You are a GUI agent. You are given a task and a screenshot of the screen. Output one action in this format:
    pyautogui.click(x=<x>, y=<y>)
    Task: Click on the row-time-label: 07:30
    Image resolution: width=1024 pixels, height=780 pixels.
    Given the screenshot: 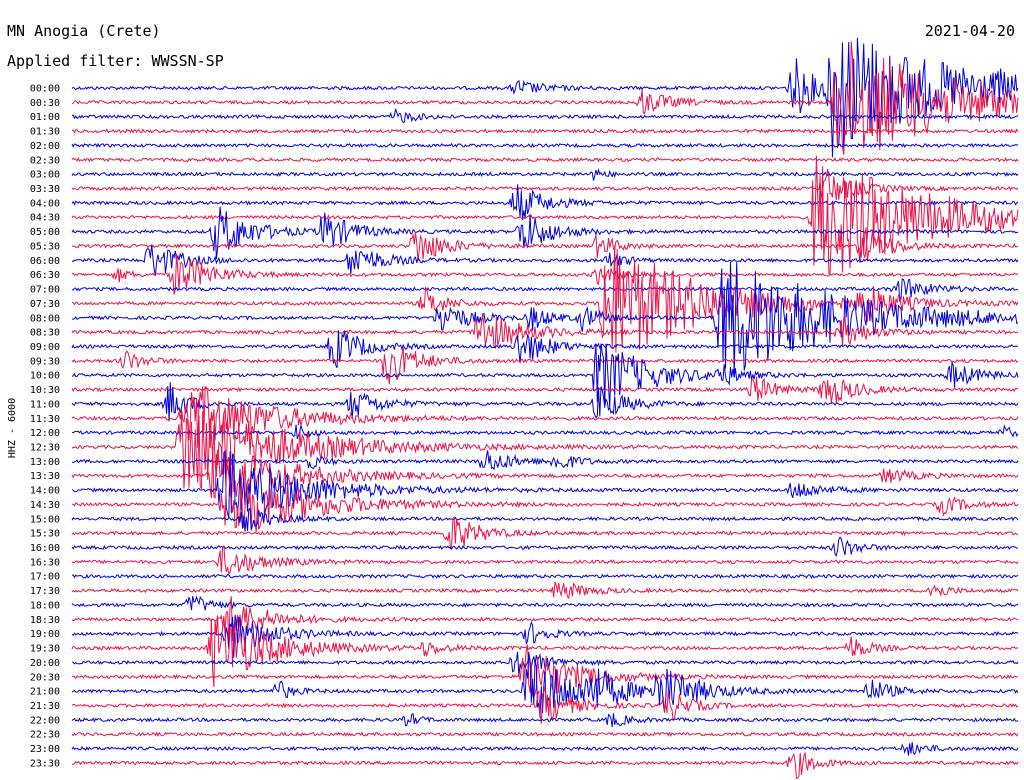 What is the action you would take?
    pyautogui.click(x=45, y=304)
    